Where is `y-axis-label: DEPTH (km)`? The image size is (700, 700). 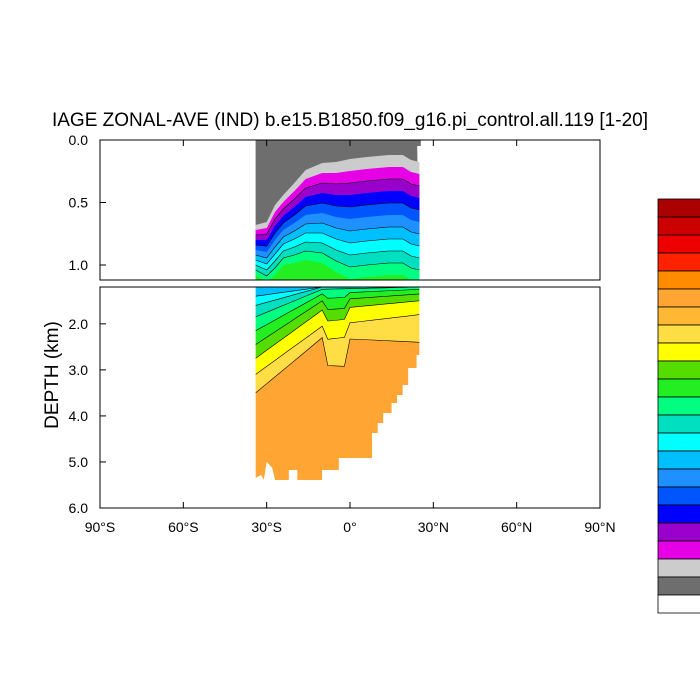 y-axis-label: DEPTH (km) is located at coordinates (52, 375).